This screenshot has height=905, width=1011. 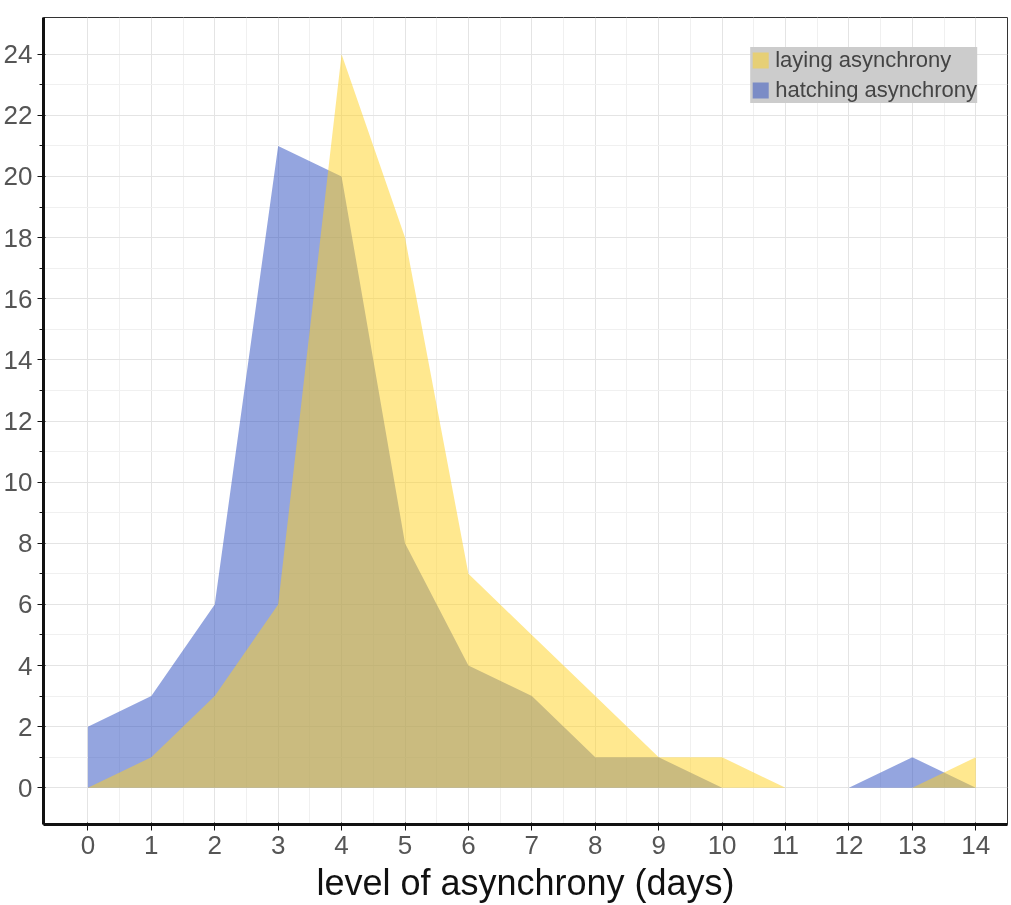 What do you see at coordinates (25, 787) in the screenshot?
I see `y-tick-label: 0` at bounding box center [25, 787].